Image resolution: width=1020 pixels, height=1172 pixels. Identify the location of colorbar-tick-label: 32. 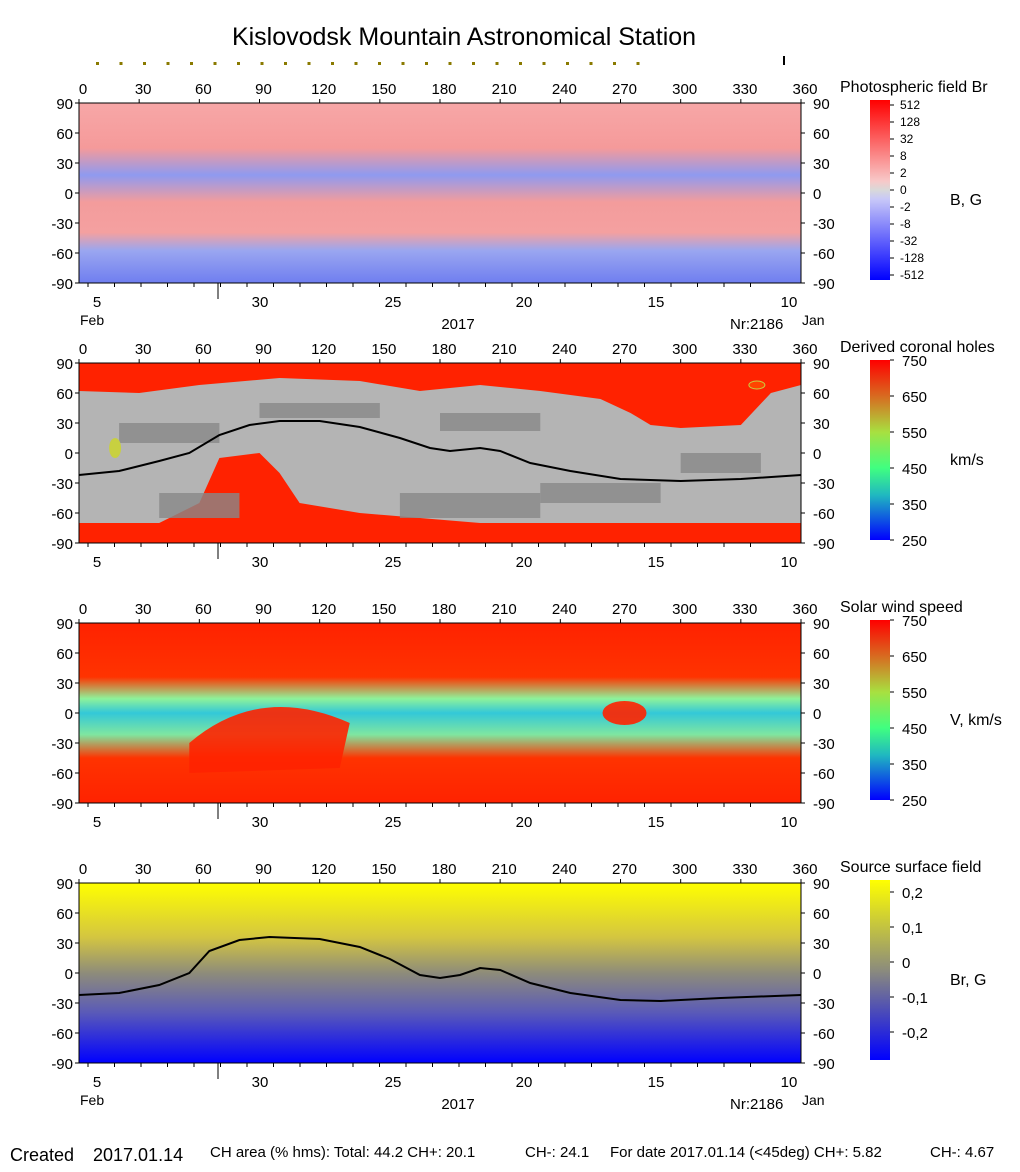
(907, 139).